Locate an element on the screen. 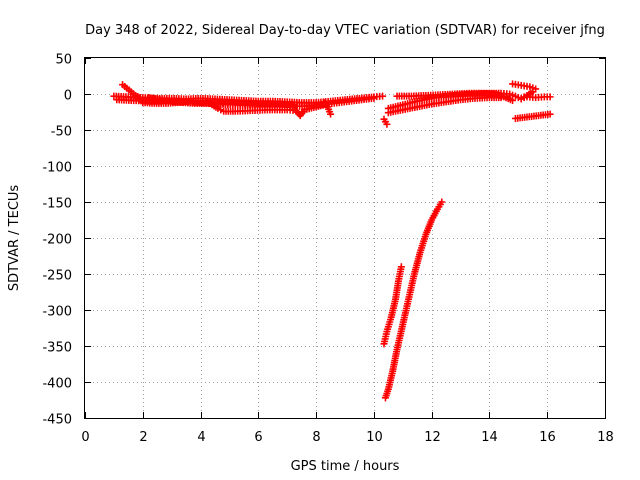 The image size is (640, 480). y-tick-label: -350 is located at coordinates (57, 348).